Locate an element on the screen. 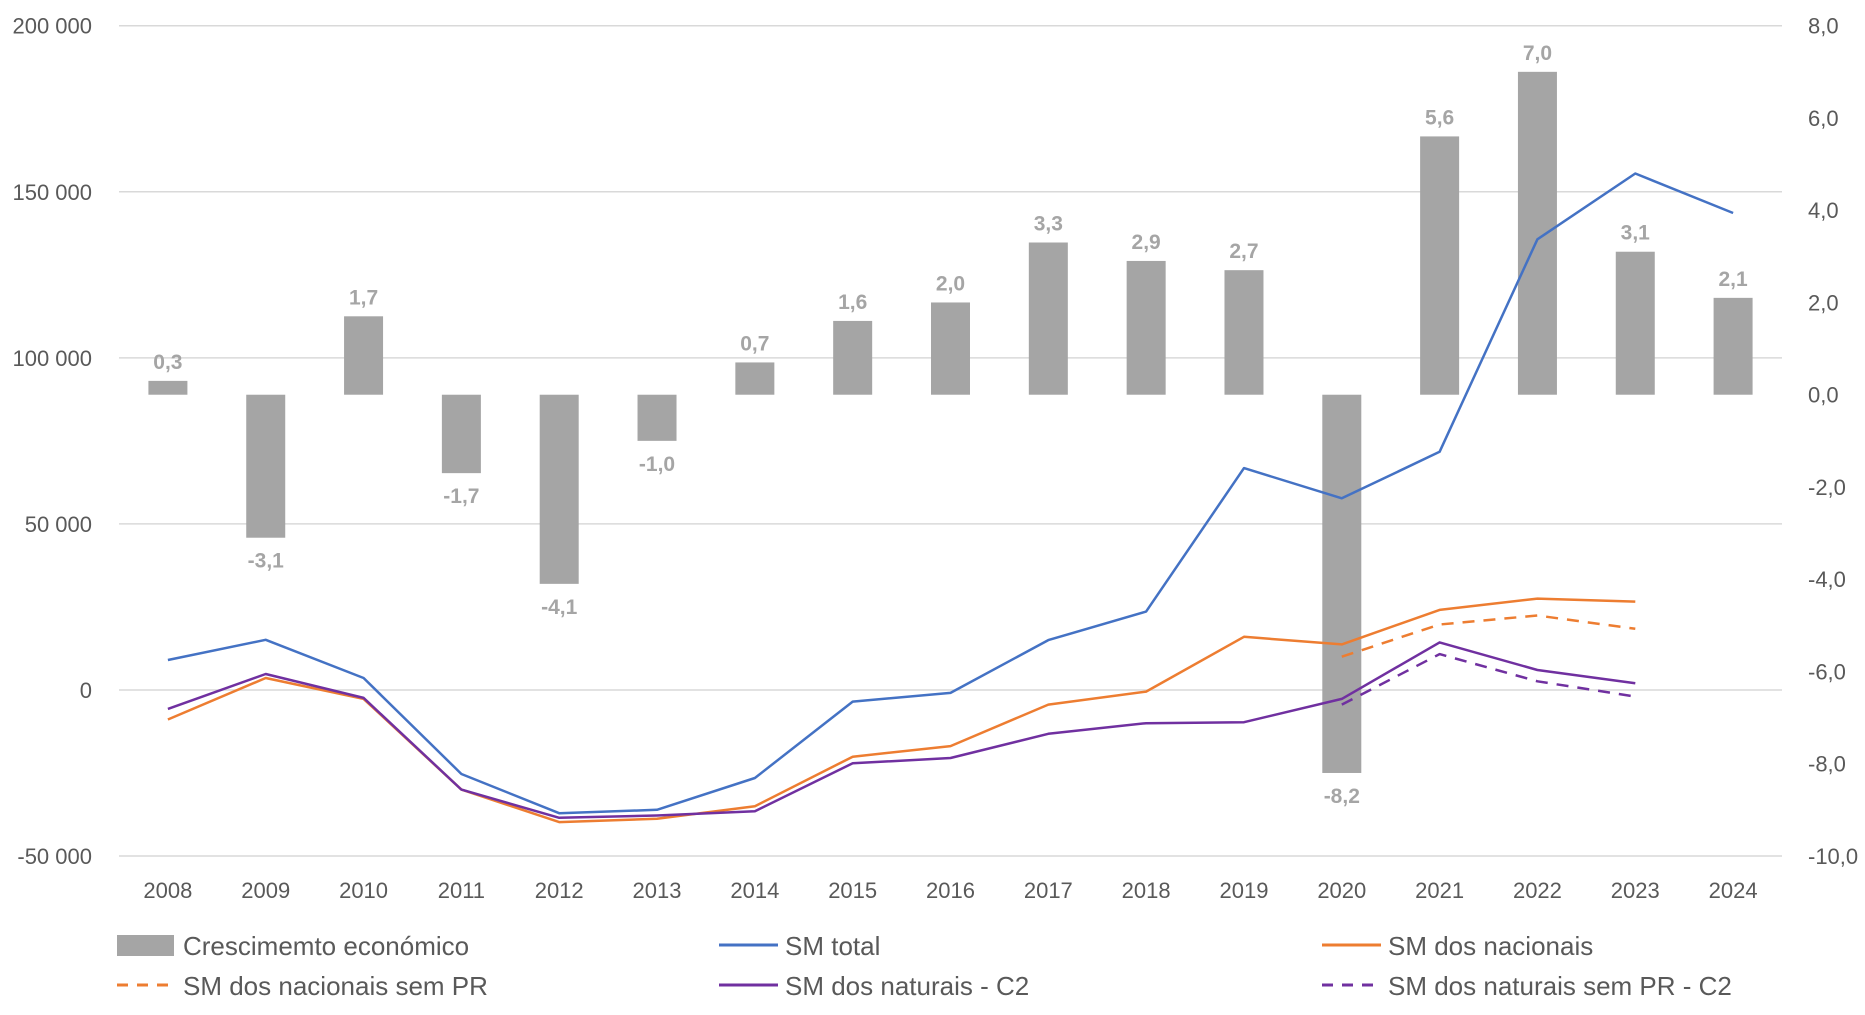  legend-label: SM dos naturais sem PR - C2 is located at coordinates (1560, 986).